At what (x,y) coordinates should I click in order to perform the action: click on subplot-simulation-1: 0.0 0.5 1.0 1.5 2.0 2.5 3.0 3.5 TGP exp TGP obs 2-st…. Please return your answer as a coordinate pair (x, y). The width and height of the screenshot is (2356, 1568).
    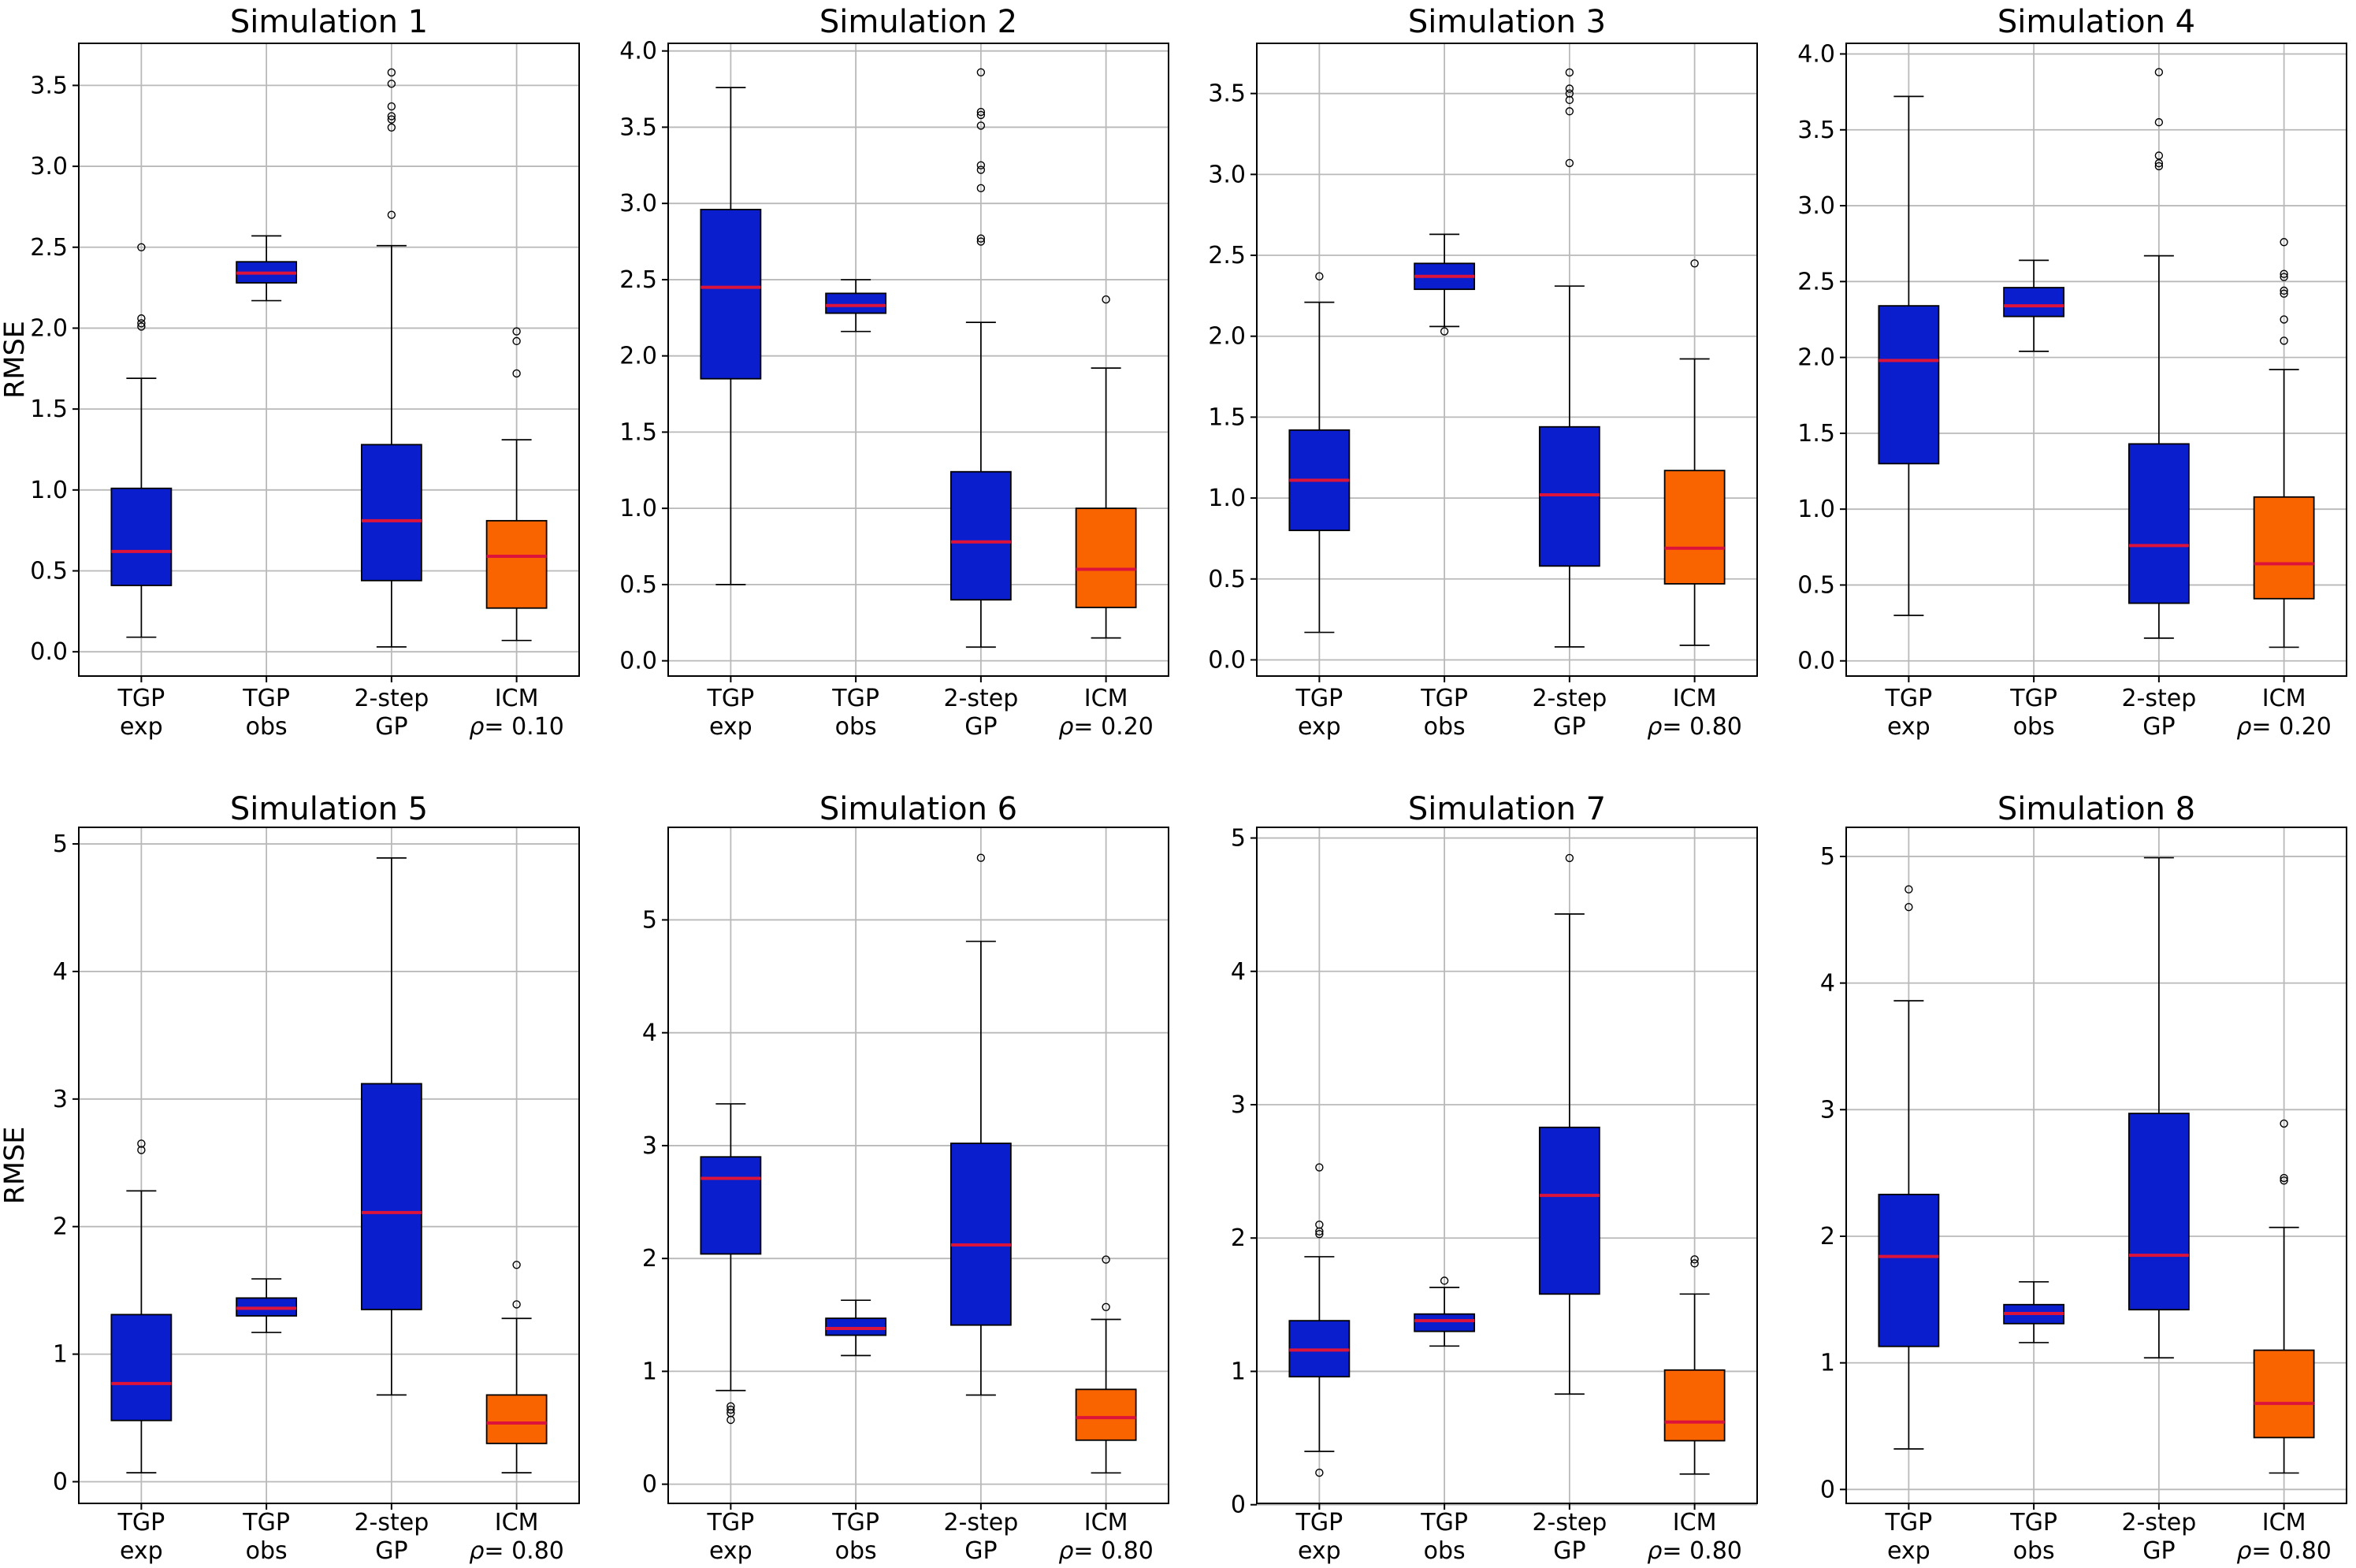
    Looking at the image, I should click on (294, 392).